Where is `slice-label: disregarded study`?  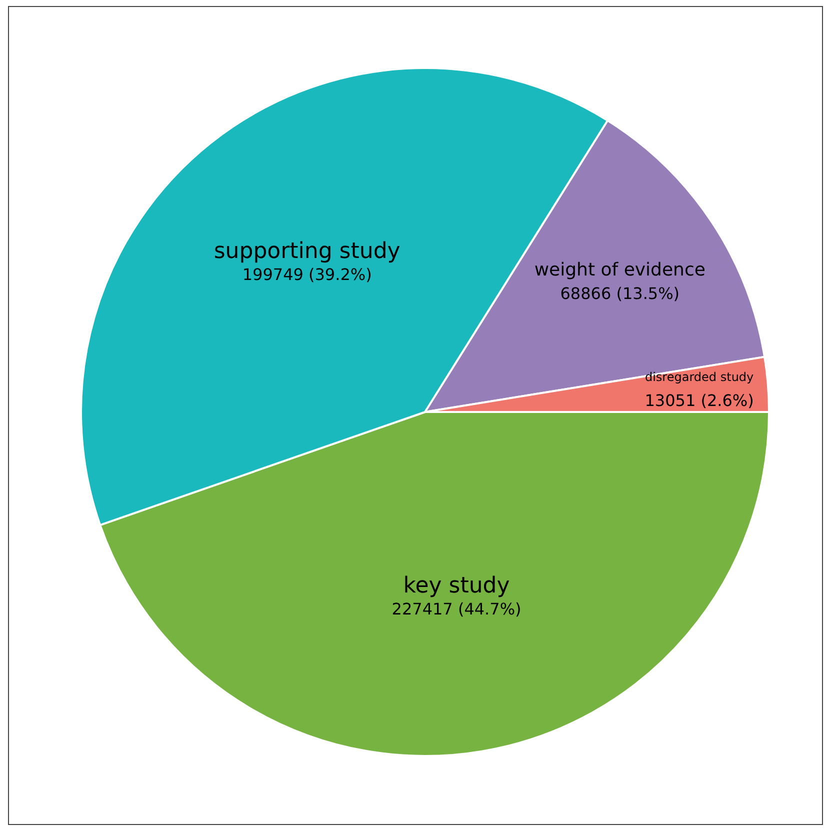
slice-label: disregarded study is located at coordinates (699, 377).